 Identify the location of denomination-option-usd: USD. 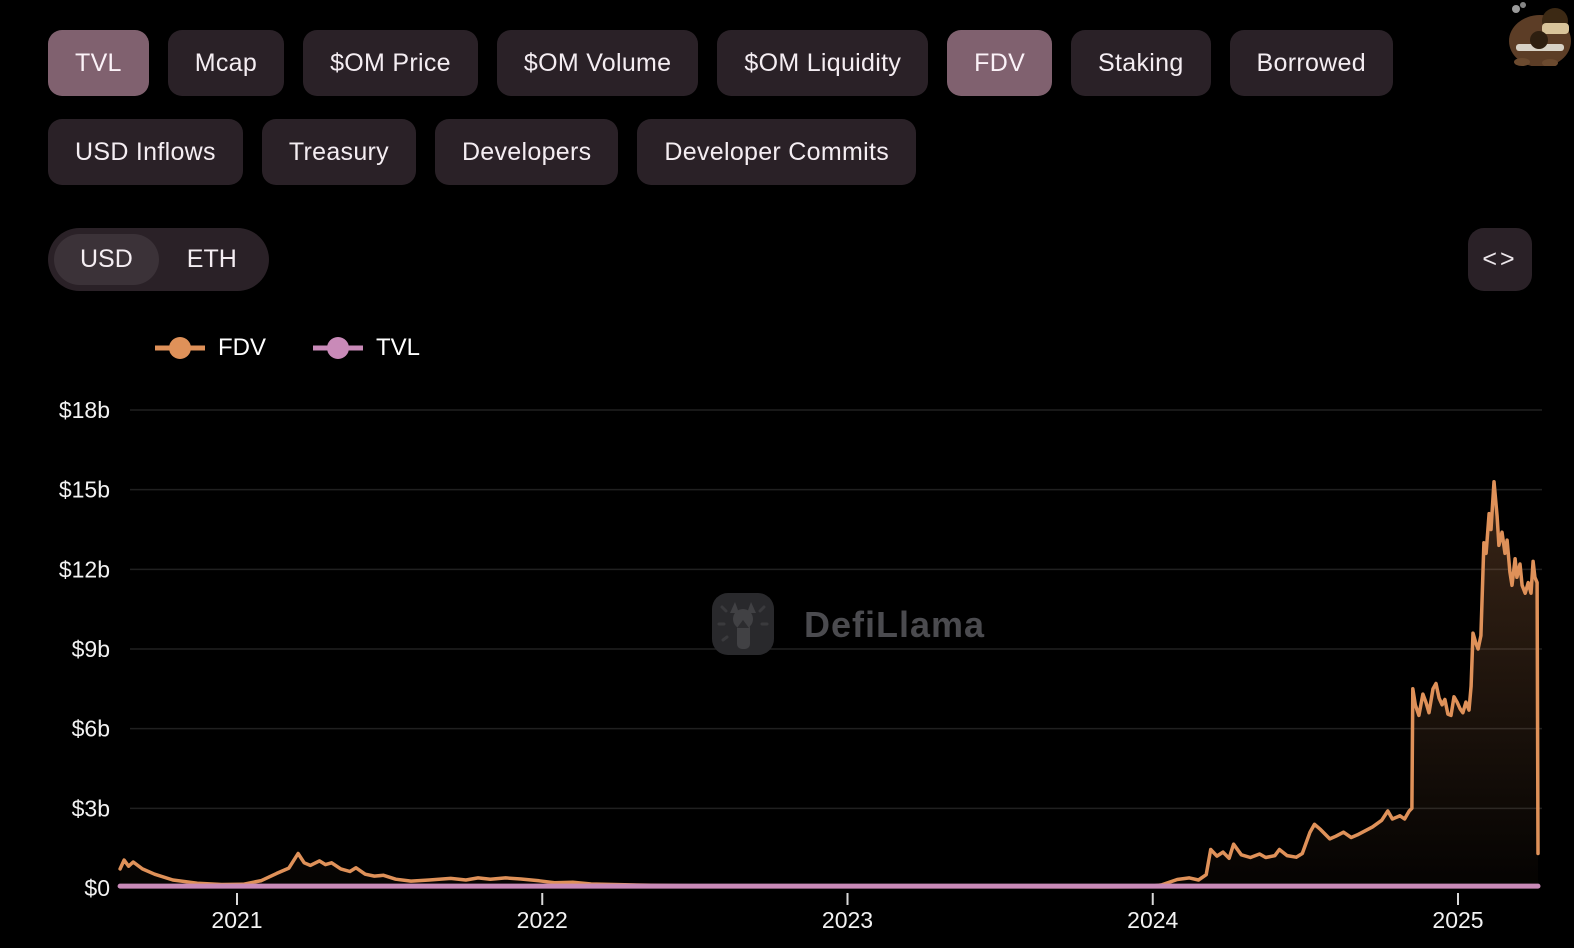
(106, 259).